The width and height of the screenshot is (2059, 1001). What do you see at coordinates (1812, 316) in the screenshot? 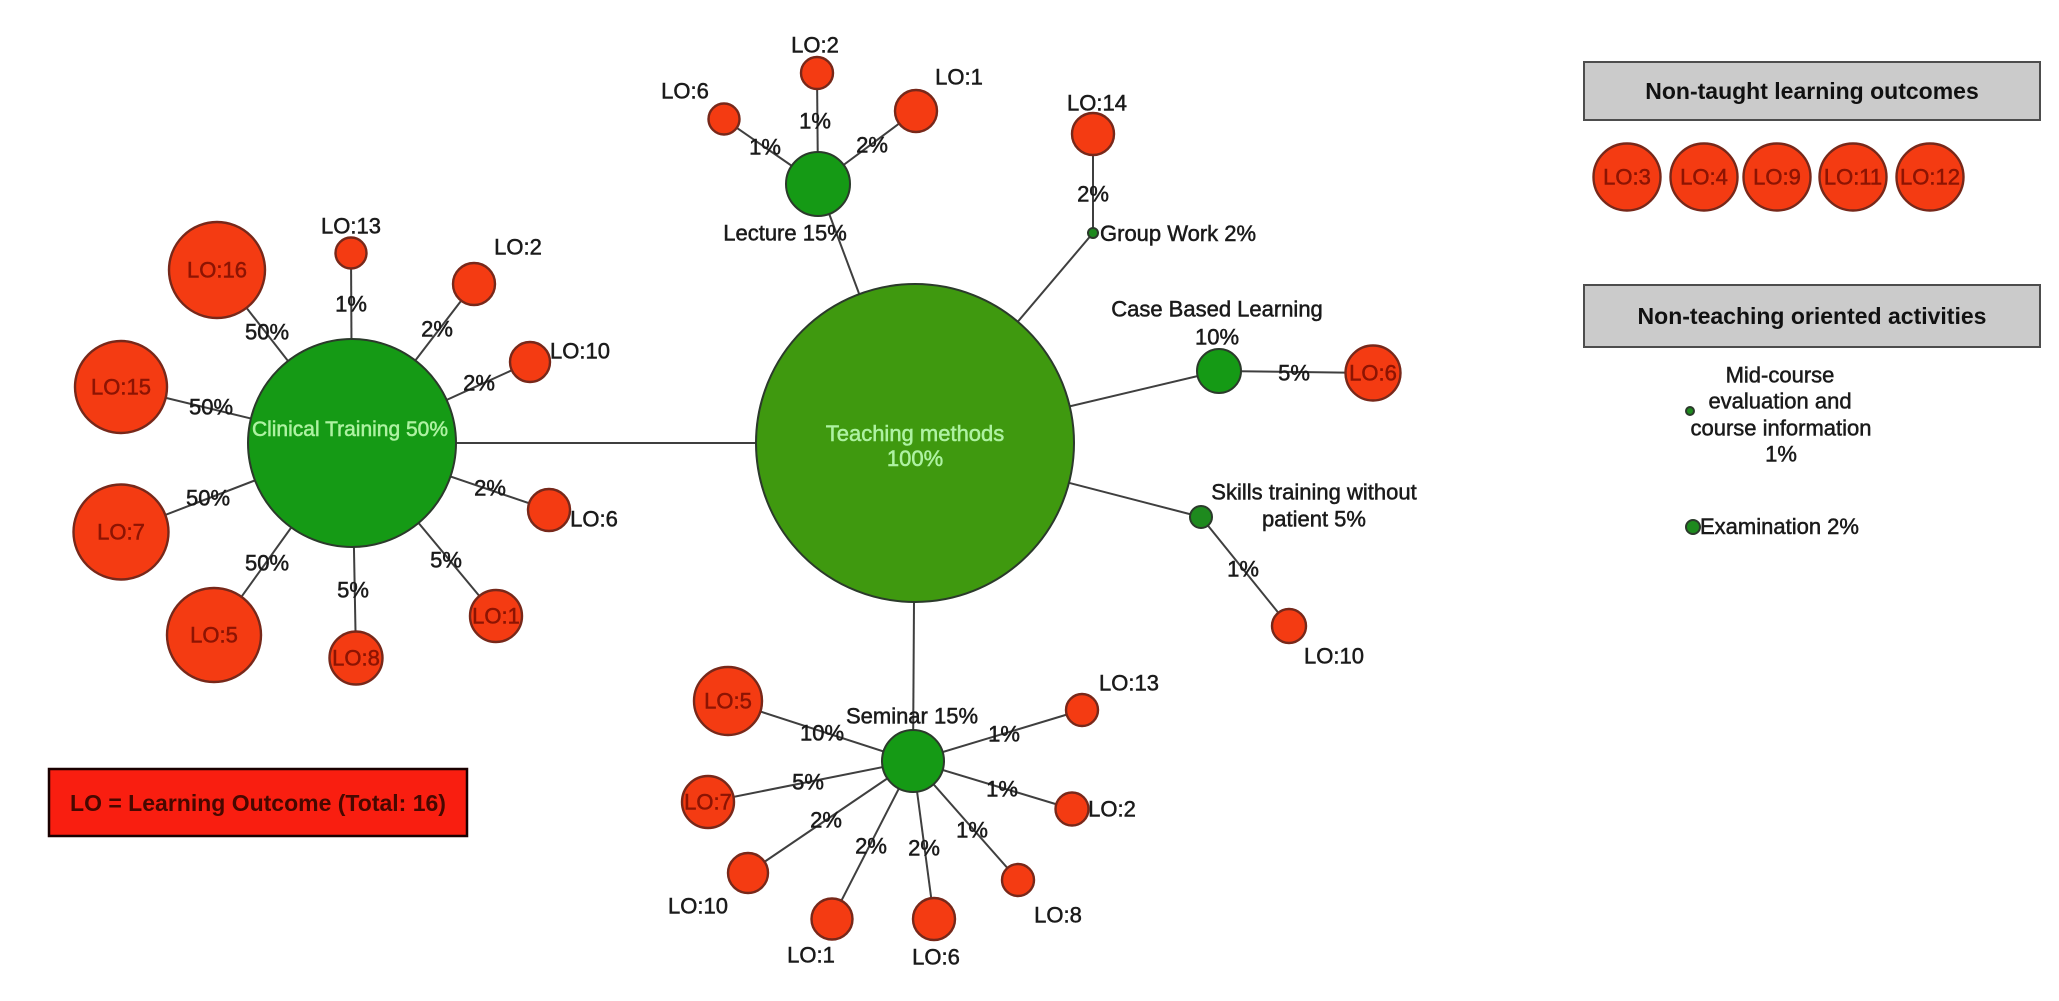
I see `svg-text:Non-teaching oriented activiti: Non-teaching oriented activities` at bounding box center [1812, 316].